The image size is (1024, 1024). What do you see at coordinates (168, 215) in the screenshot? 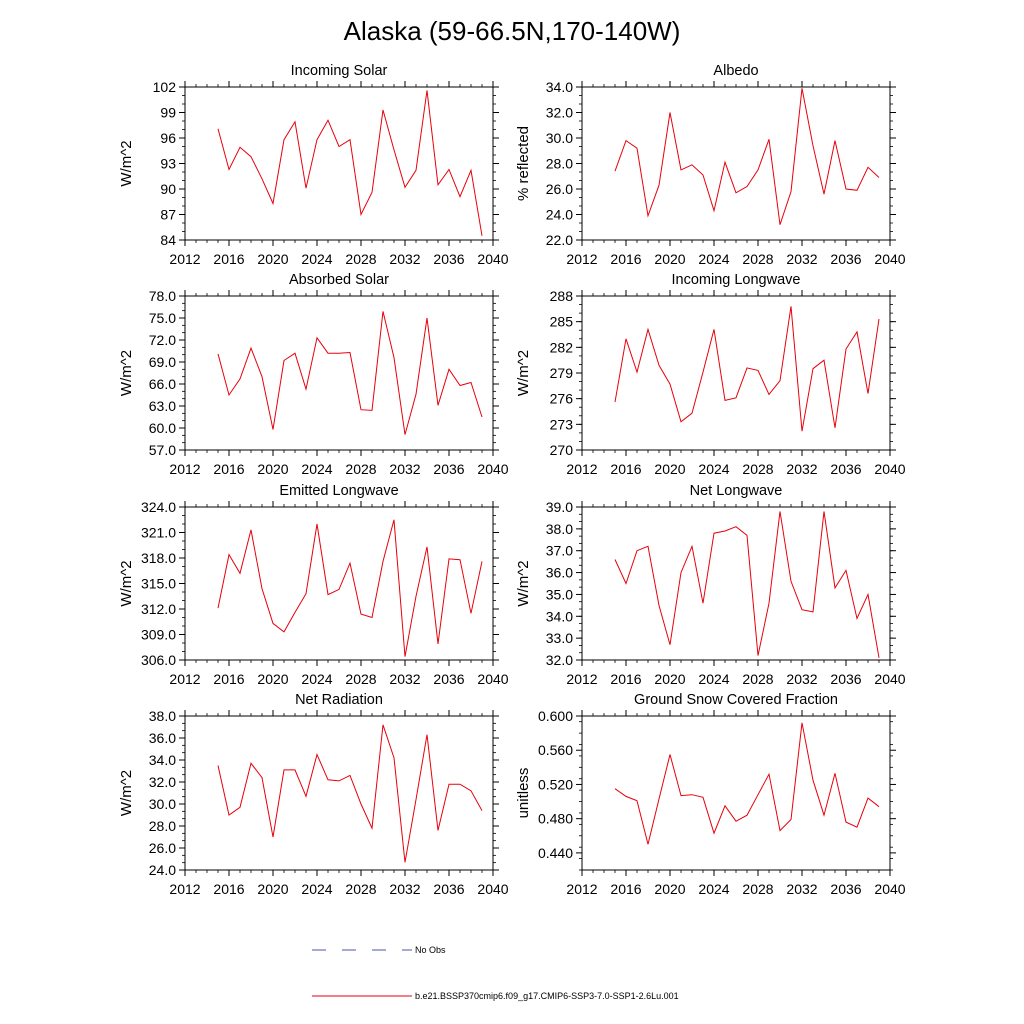
I see `y-tick-label: 87` at bounding box center [168, 215].